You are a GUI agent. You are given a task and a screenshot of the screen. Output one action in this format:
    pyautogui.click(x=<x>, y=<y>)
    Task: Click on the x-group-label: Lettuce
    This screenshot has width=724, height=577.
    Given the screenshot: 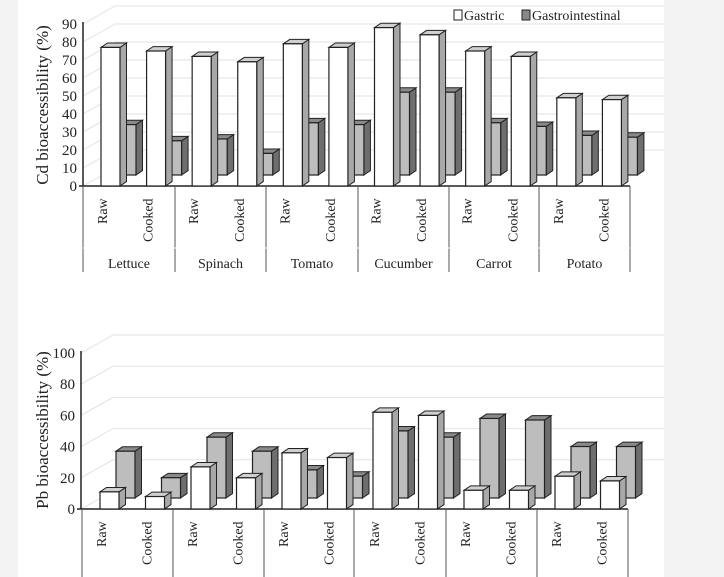 What is the action you would take?
    pyautogui.click(x=129, y=264)
    